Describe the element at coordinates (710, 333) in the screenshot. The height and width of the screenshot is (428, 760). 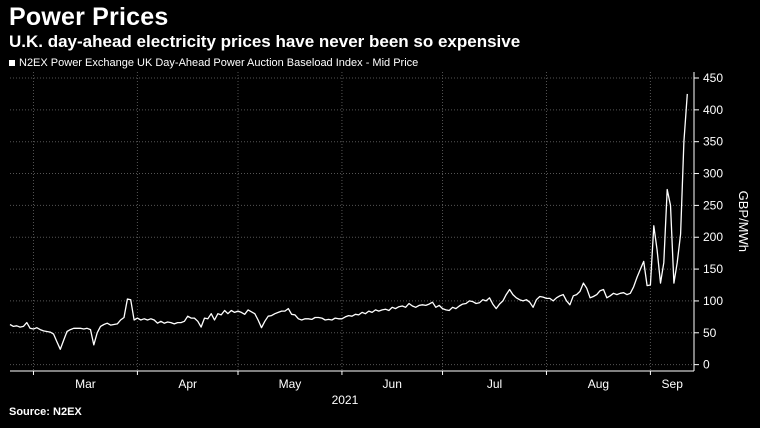
I see `y-tick-label: 50` at that location.